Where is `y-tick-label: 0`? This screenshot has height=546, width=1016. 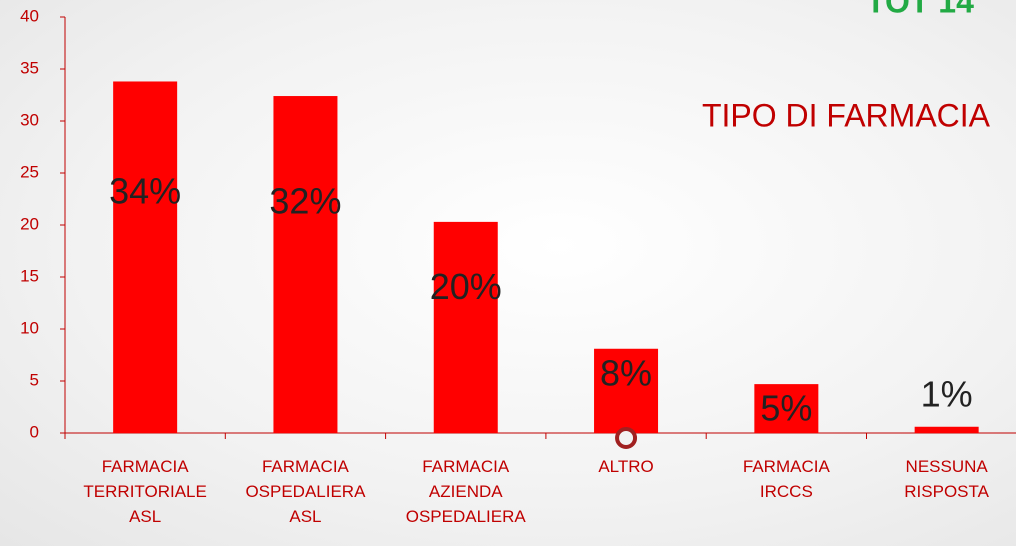
y-tick-label: 0 is located at coordinates (34, 431).